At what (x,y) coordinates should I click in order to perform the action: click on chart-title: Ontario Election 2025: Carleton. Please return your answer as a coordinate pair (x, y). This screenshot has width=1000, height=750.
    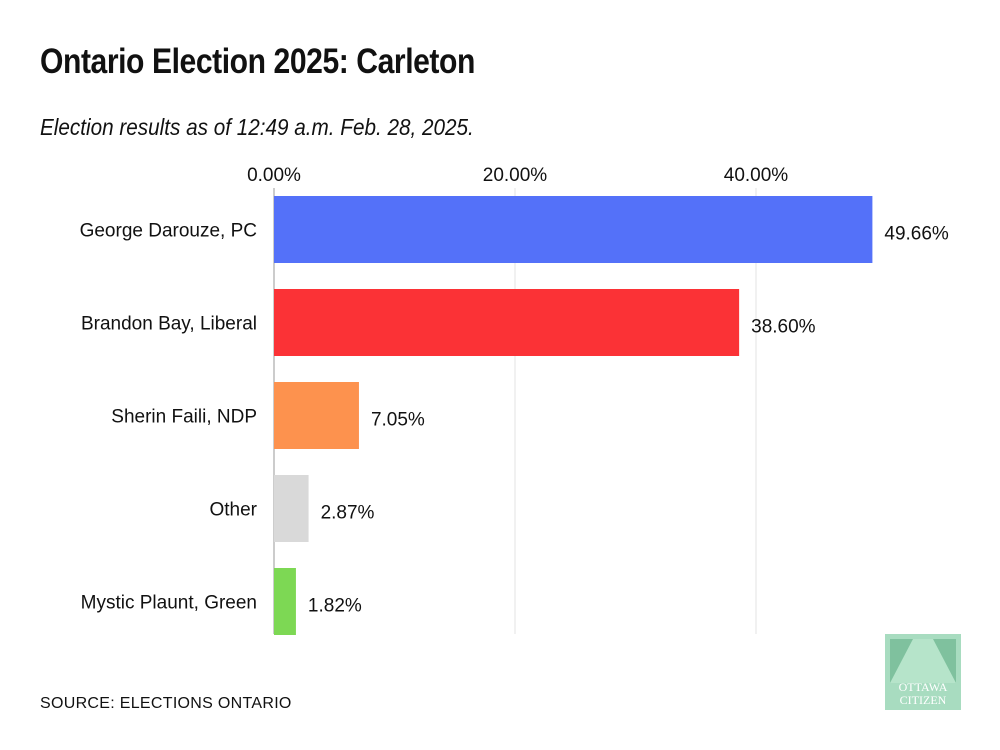
    Looking at the image, I should click on (257, 61).